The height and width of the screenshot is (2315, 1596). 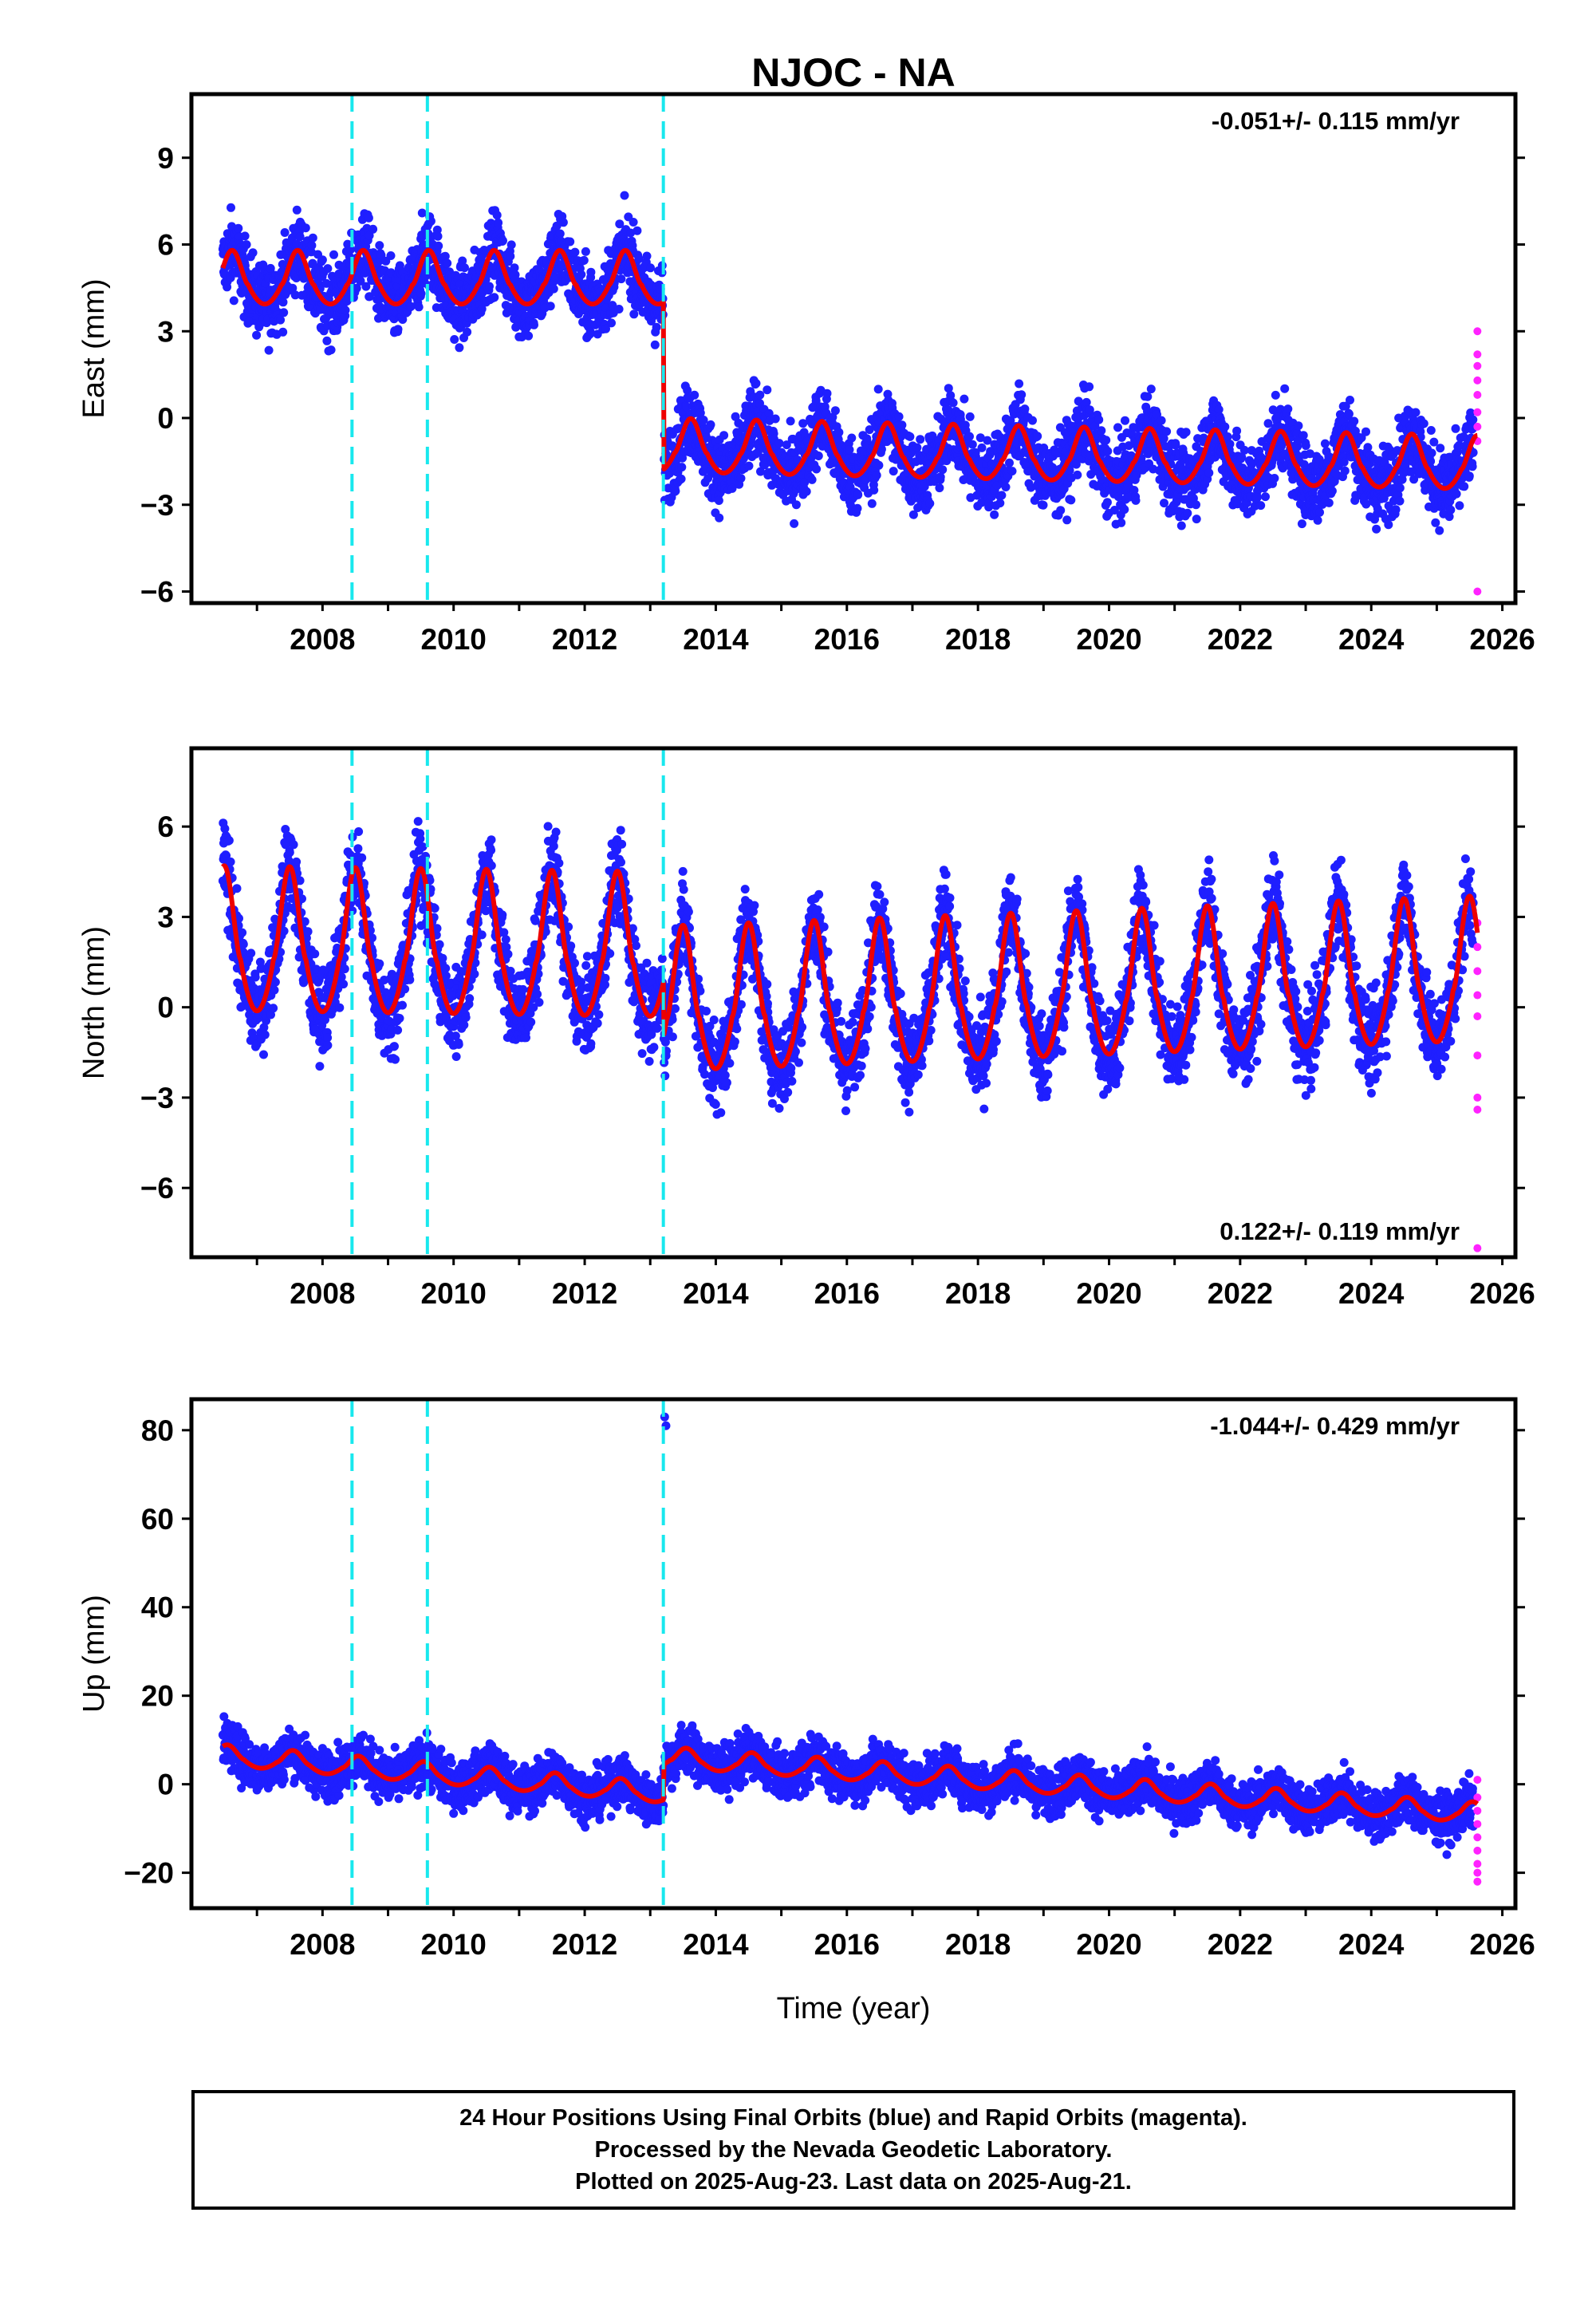 I want to click on x-tick-label: 2018, so click(x=978, y=639).